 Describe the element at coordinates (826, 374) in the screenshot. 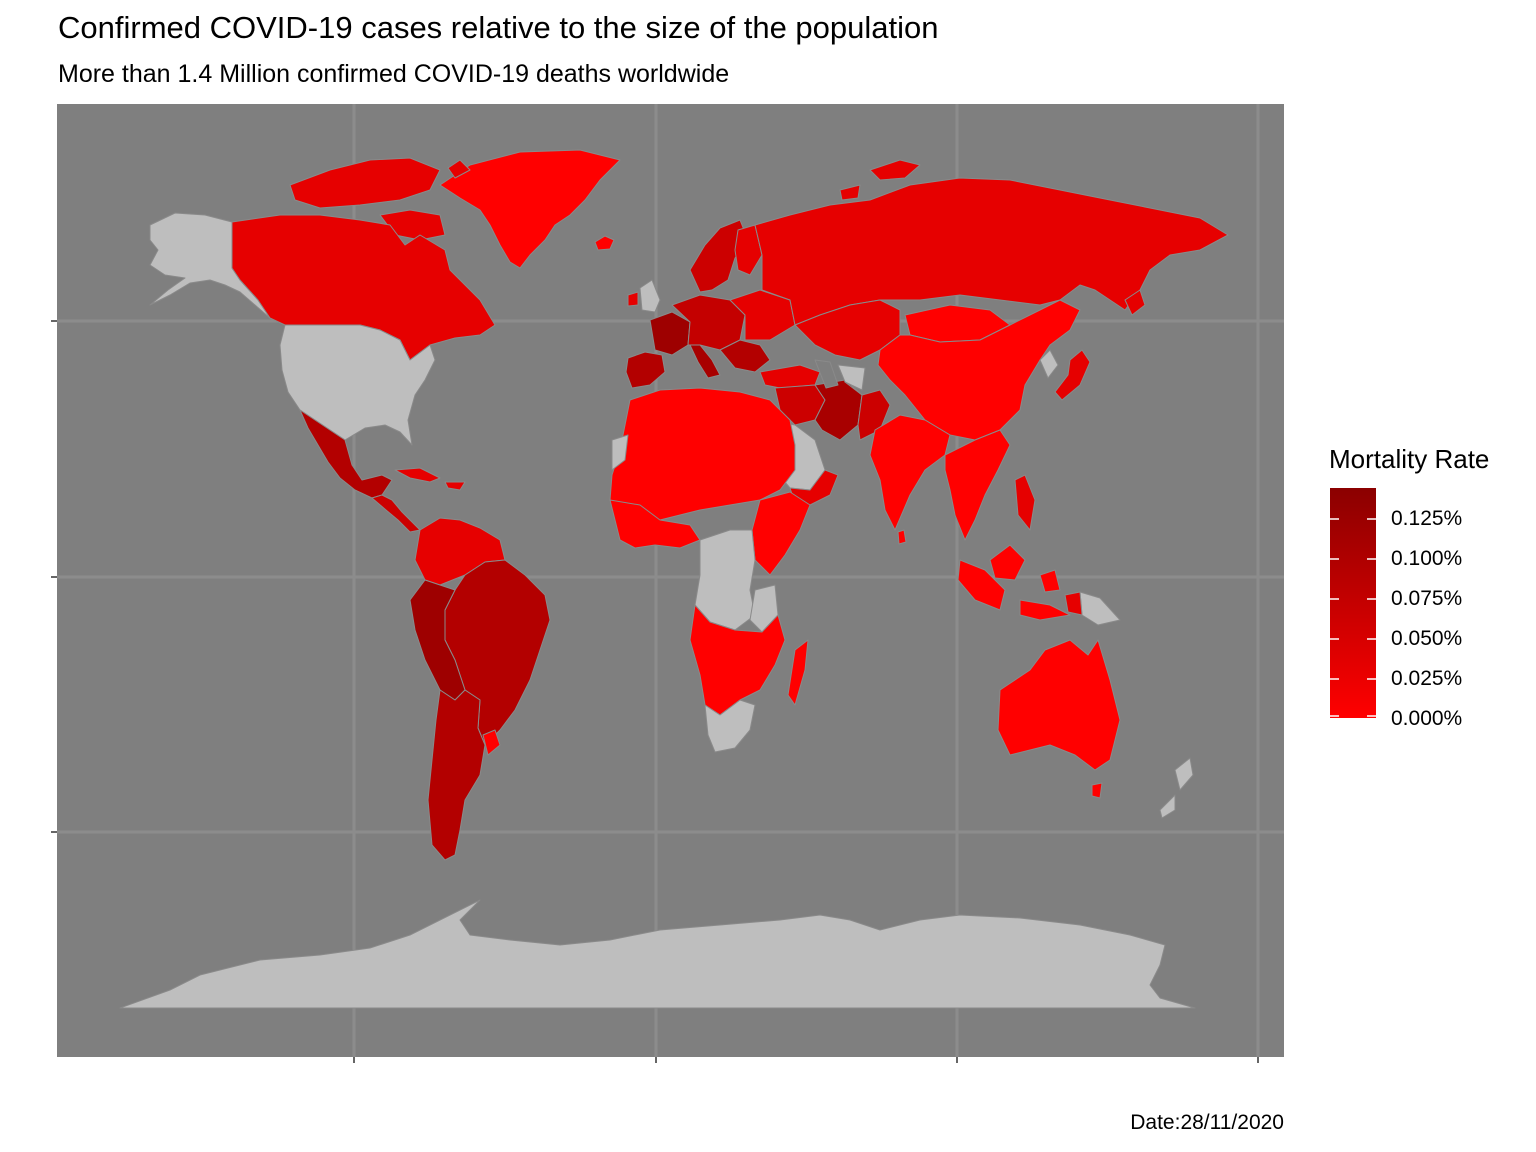

I see `region-caspian` at that location.